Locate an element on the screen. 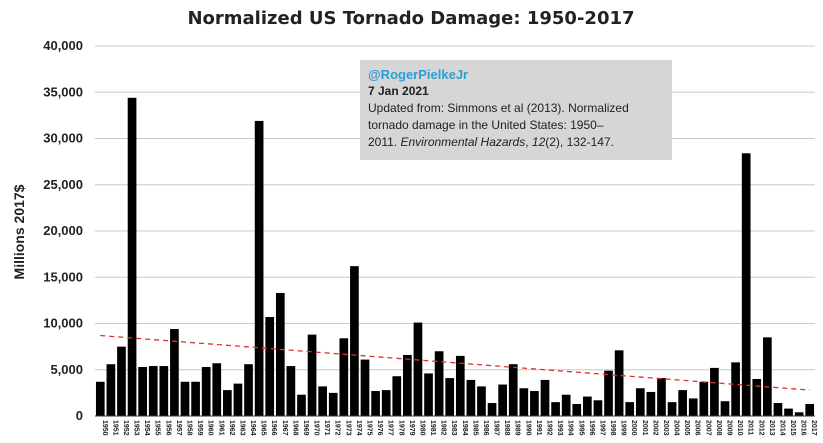  bar-2014 is located at coordinates (778, 409).